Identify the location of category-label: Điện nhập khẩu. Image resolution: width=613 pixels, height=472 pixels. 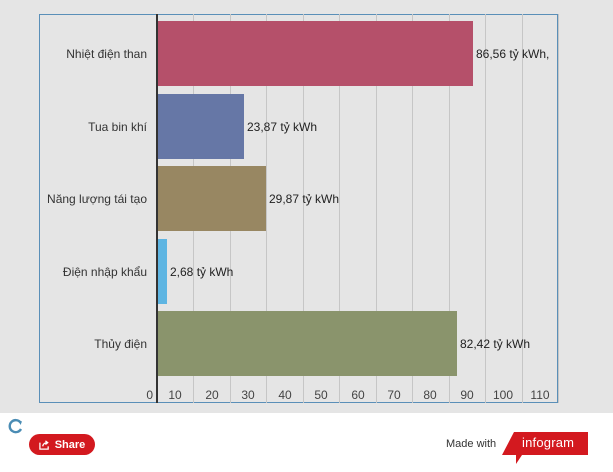
(104, 271).